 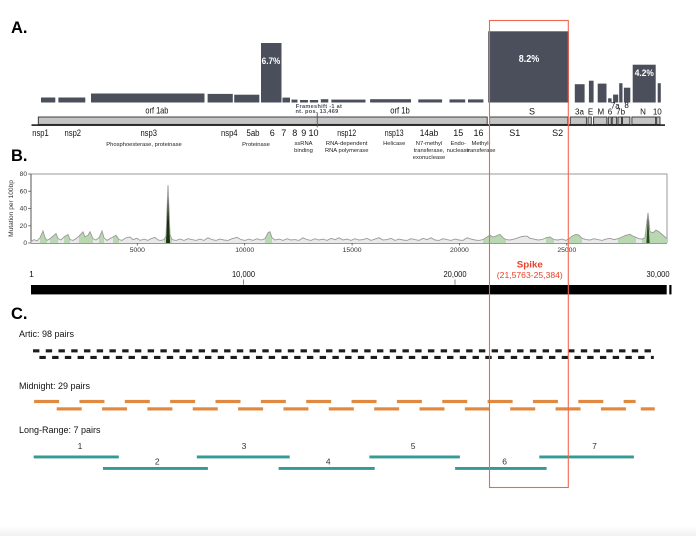 What do you see at coordinates (620, 112) in the screenshot?
I see `svg-text: 7b` at bounding box center [620, 112].